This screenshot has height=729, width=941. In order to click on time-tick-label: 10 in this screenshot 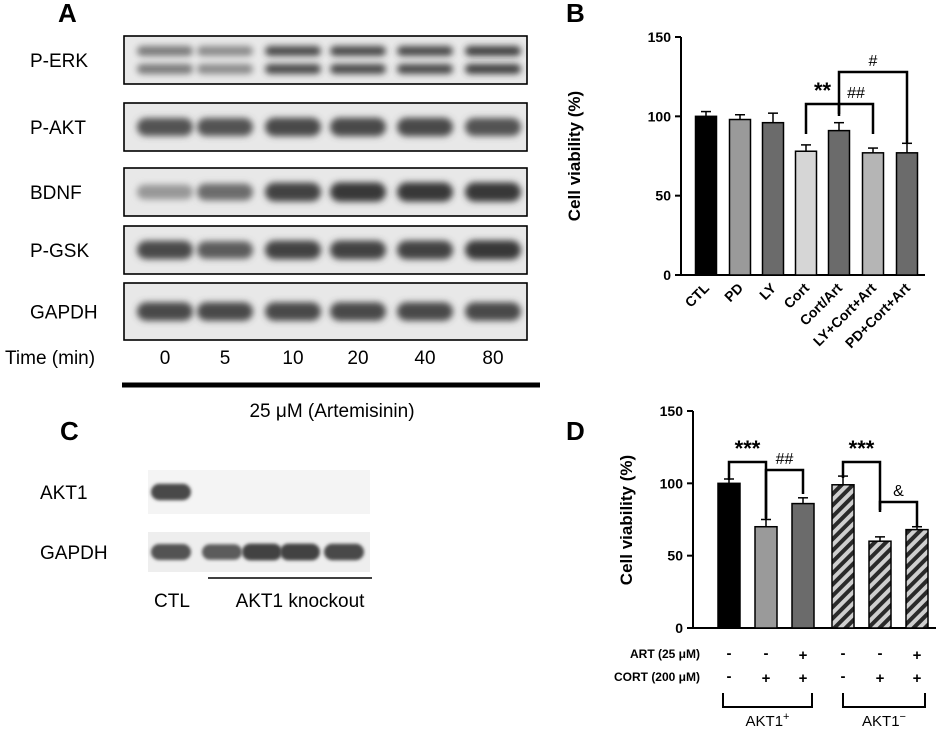, I will do `click(292, 358)`.